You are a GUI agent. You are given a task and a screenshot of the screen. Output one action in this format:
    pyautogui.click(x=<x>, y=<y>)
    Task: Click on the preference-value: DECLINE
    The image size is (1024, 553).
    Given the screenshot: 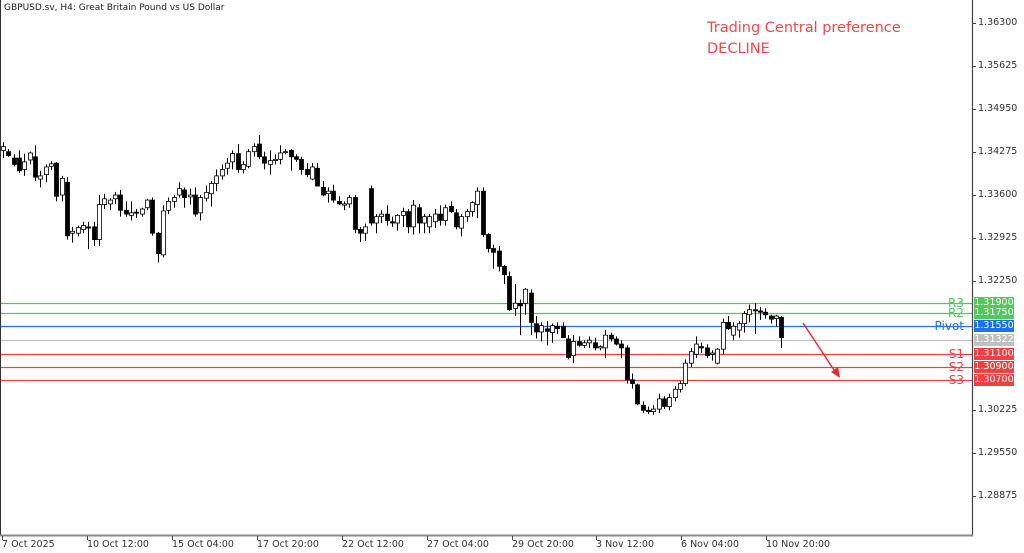 What is the action you would take?
    pyautogui.click(x=738, y=49)
    